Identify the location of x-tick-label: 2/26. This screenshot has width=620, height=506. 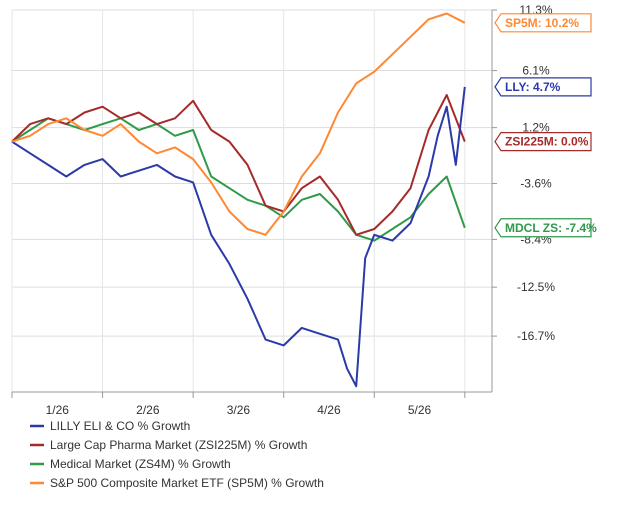
(148, 410).